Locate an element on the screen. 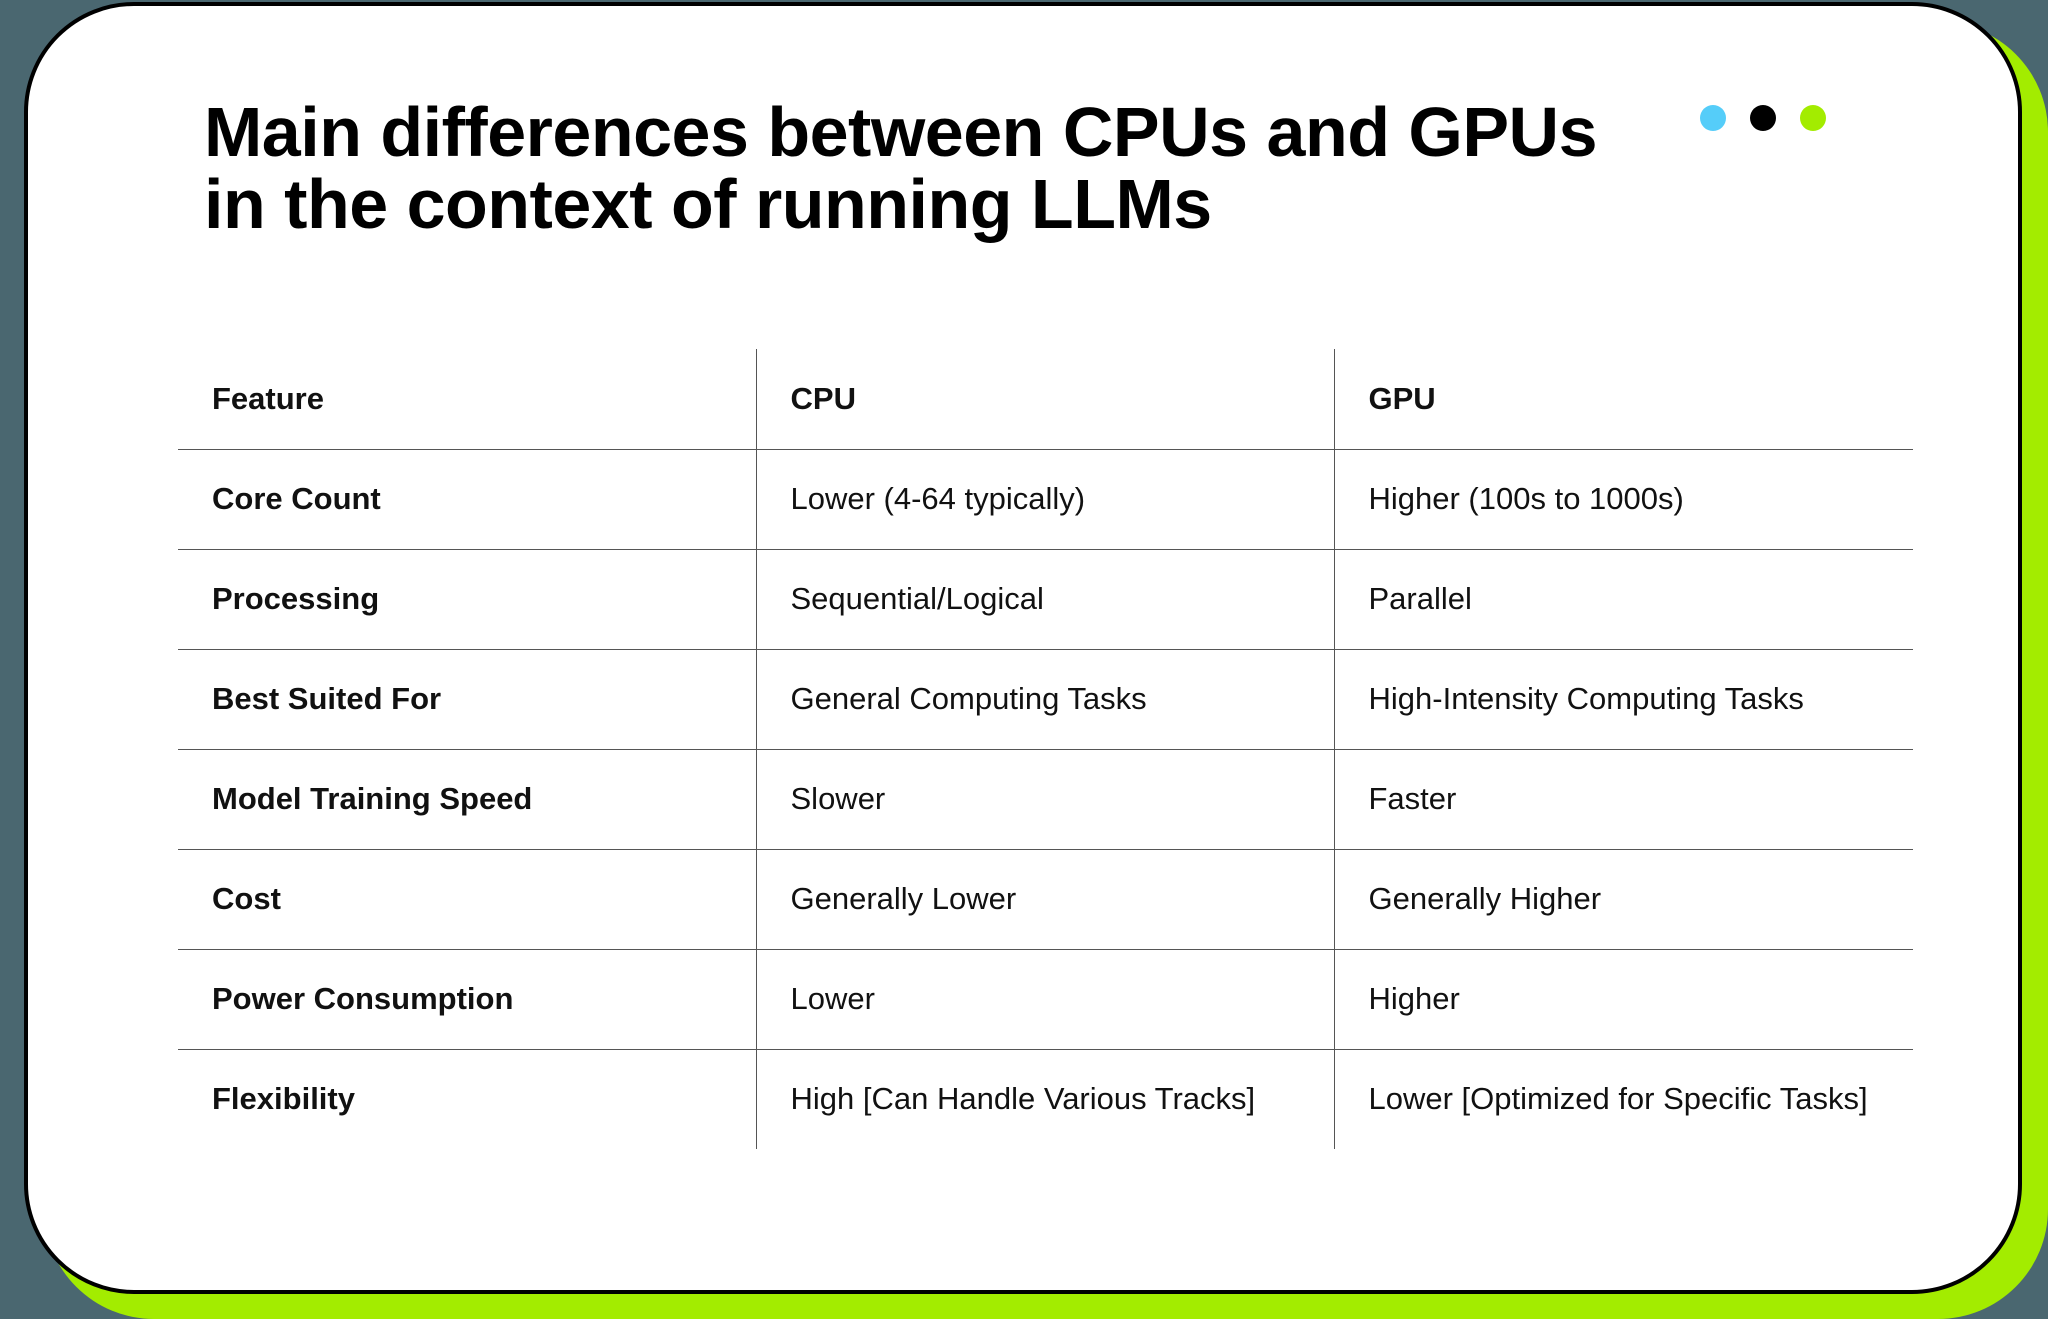  feature-cell: Processing is located at coordinates (467, 598).